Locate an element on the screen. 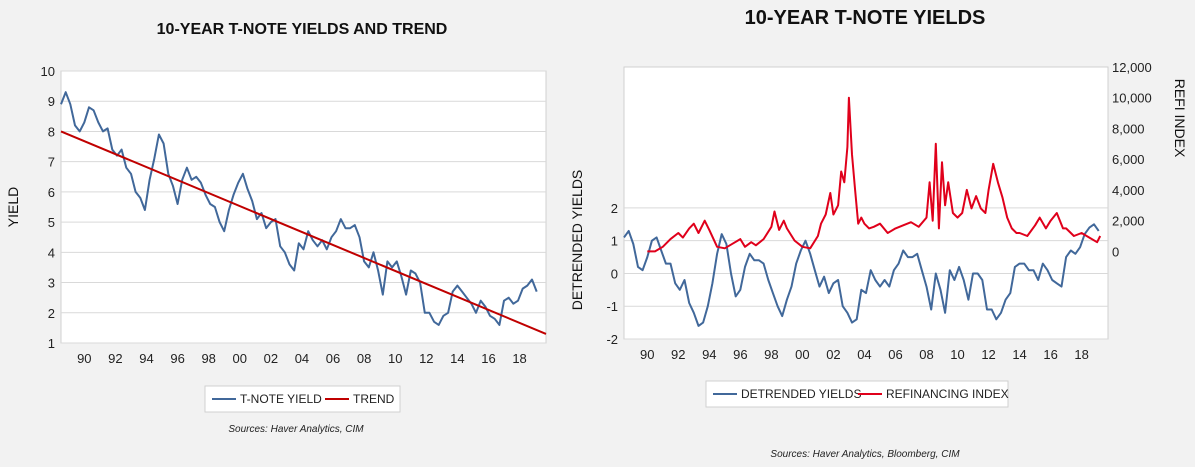  left-legend: T-NOTE YIELD TREND is located at coordinates (302, 399).